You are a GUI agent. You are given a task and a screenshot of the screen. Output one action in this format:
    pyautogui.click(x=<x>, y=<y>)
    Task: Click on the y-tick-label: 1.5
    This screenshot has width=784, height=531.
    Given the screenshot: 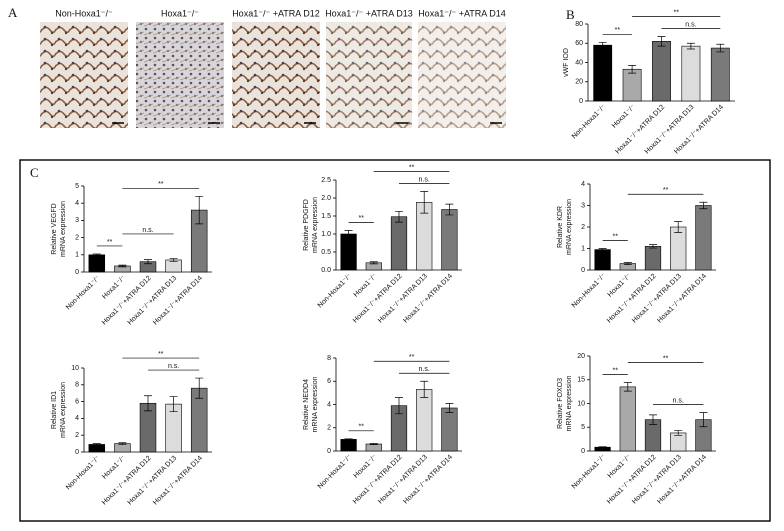 What is the action you would take?
    pyautogui.click(x=326, y=216)
    